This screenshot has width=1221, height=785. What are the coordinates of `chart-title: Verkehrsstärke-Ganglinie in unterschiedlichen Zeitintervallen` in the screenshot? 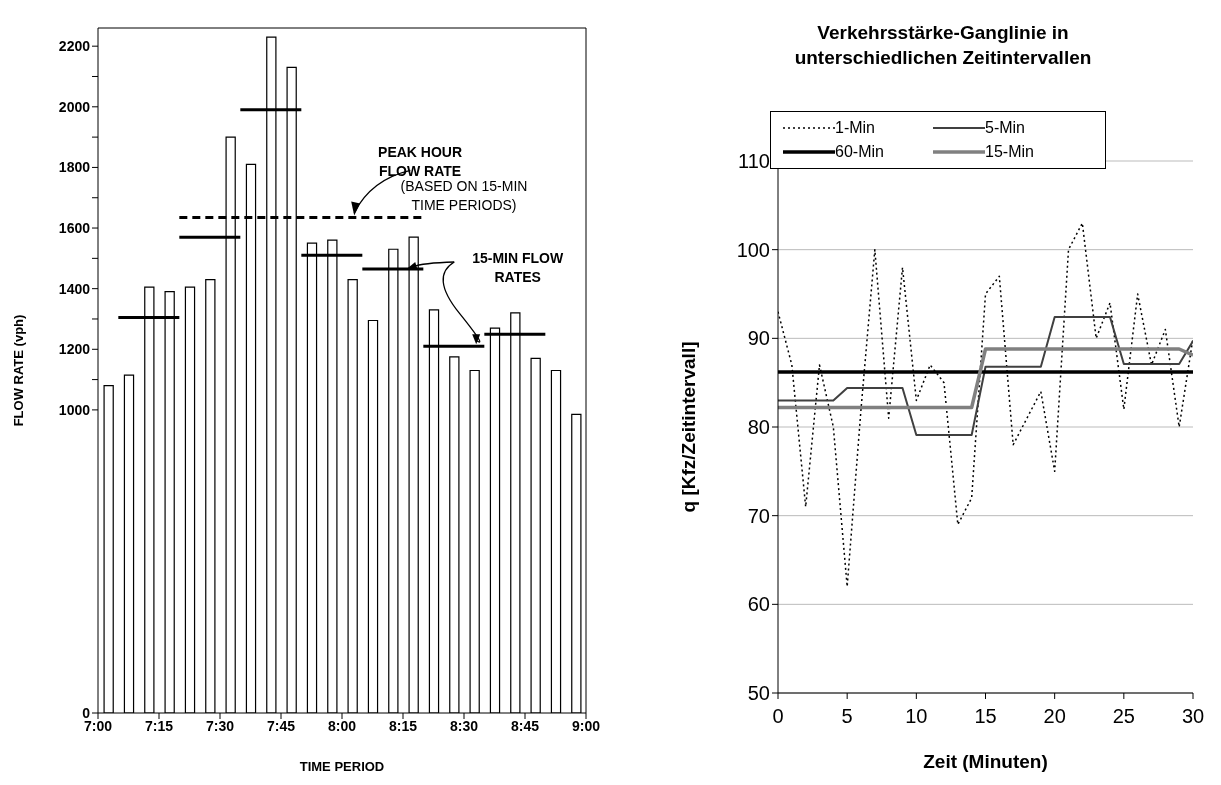 It's located at (943, 45).